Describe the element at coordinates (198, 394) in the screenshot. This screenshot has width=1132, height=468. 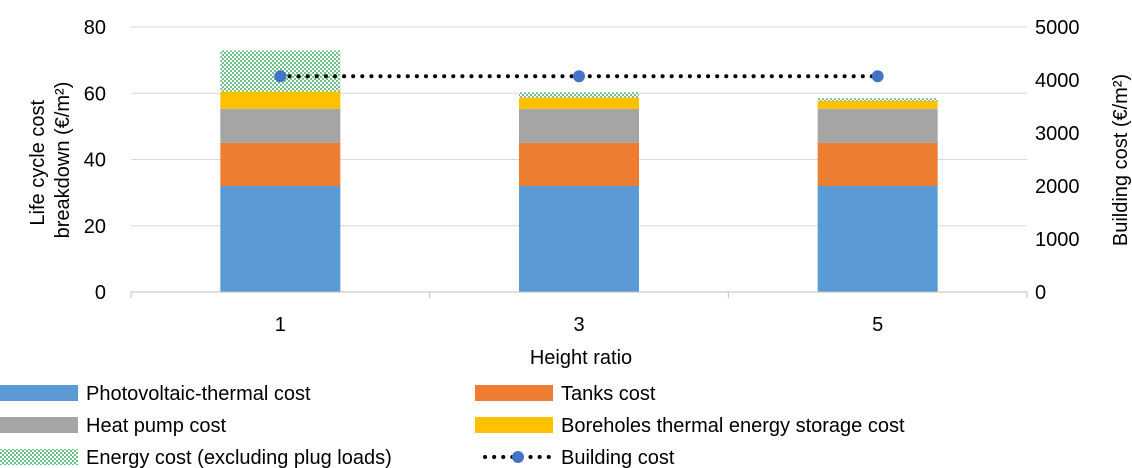
I see `legend-label: Photovoltaic-thermal cost` at that location.